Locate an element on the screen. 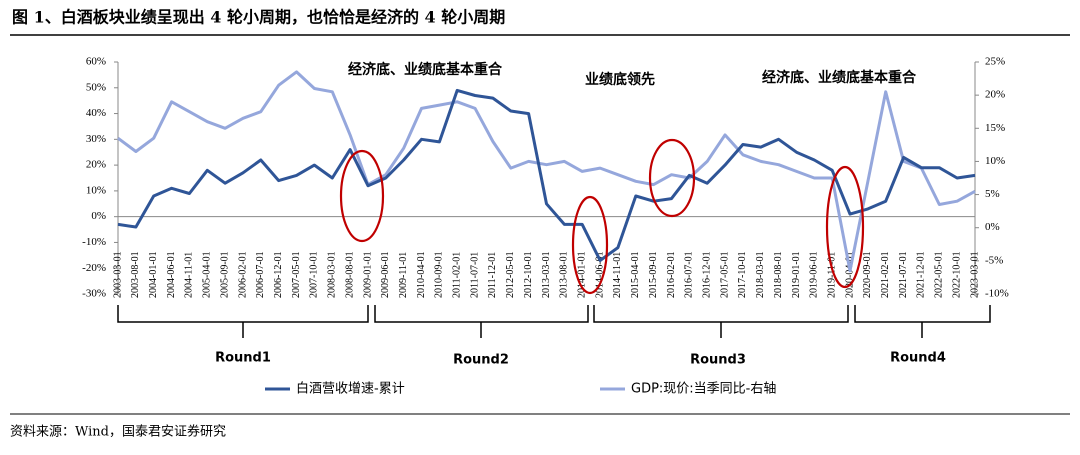  y2-tick-label: 0% is located at coordinates (992, 227).